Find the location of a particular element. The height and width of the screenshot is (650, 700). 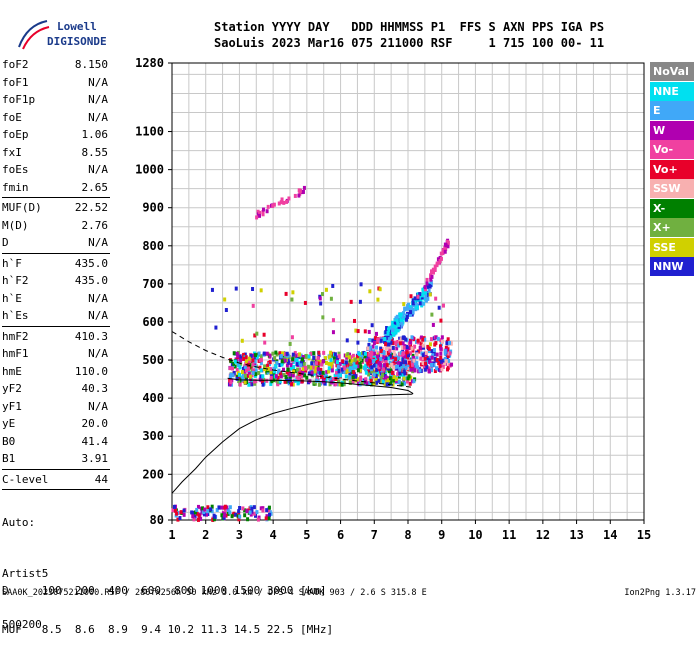

x-tick-label: 2 is located at coordinates (205, 535).